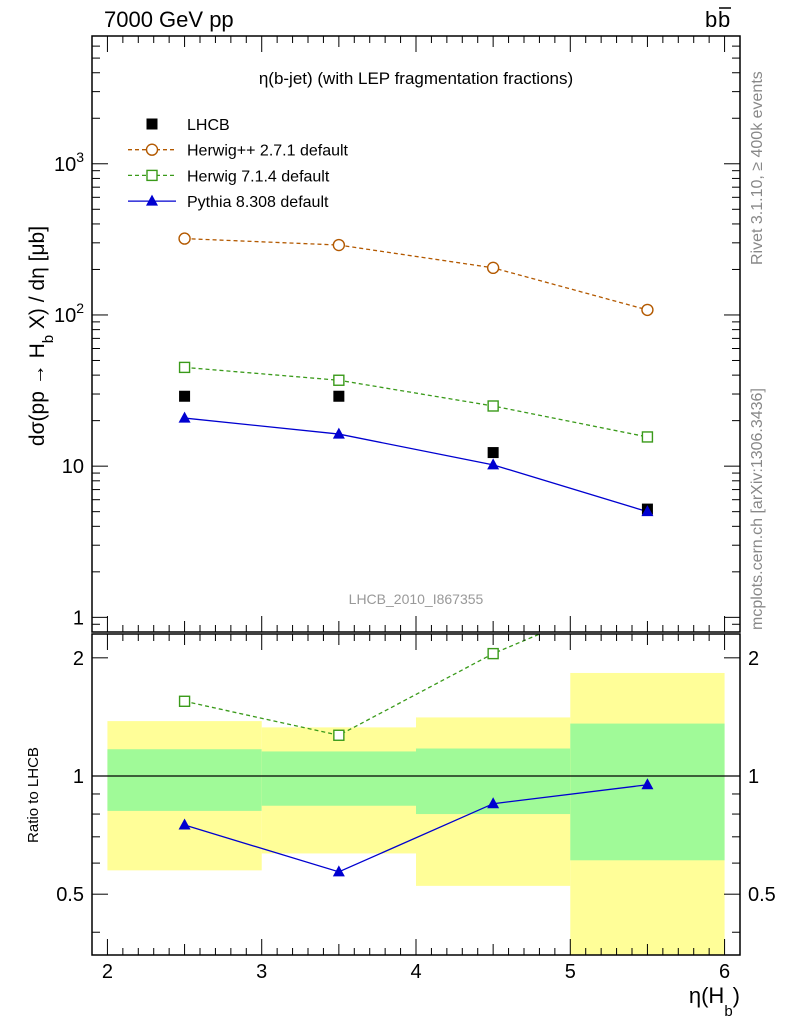 This screenshot has height=1024, width=786. What do you see at coordinates (78, 777) in the screenshot?
I see `ratio-y-tick-label-left: 1` at bounding box center [78, 777].